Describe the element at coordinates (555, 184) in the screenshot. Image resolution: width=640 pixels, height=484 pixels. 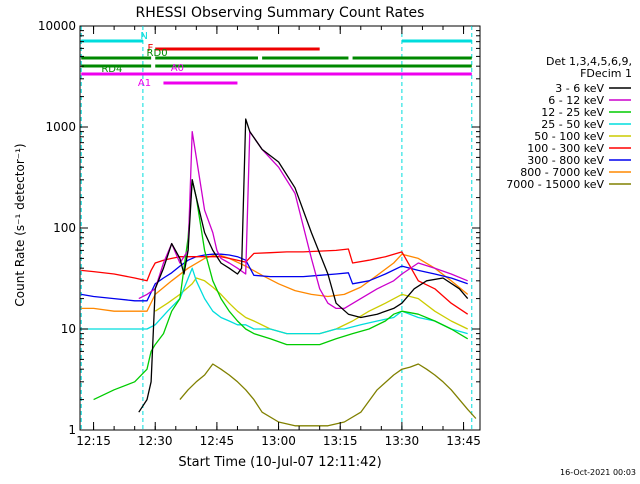
I see `legend-label-8: 7000 - 15000 keV` at that location.